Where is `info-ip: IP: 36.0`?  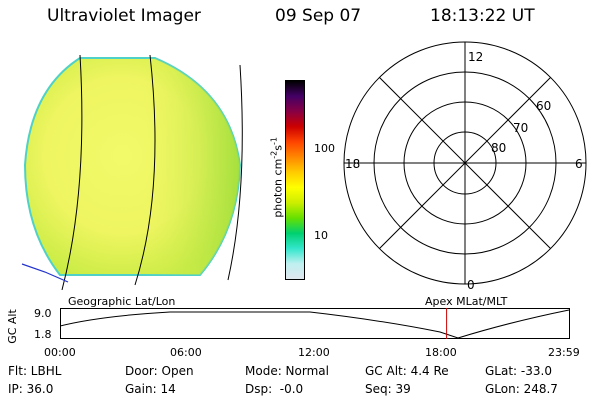 info-ip: IP: 36.0 is located at coordinates (31, 389).